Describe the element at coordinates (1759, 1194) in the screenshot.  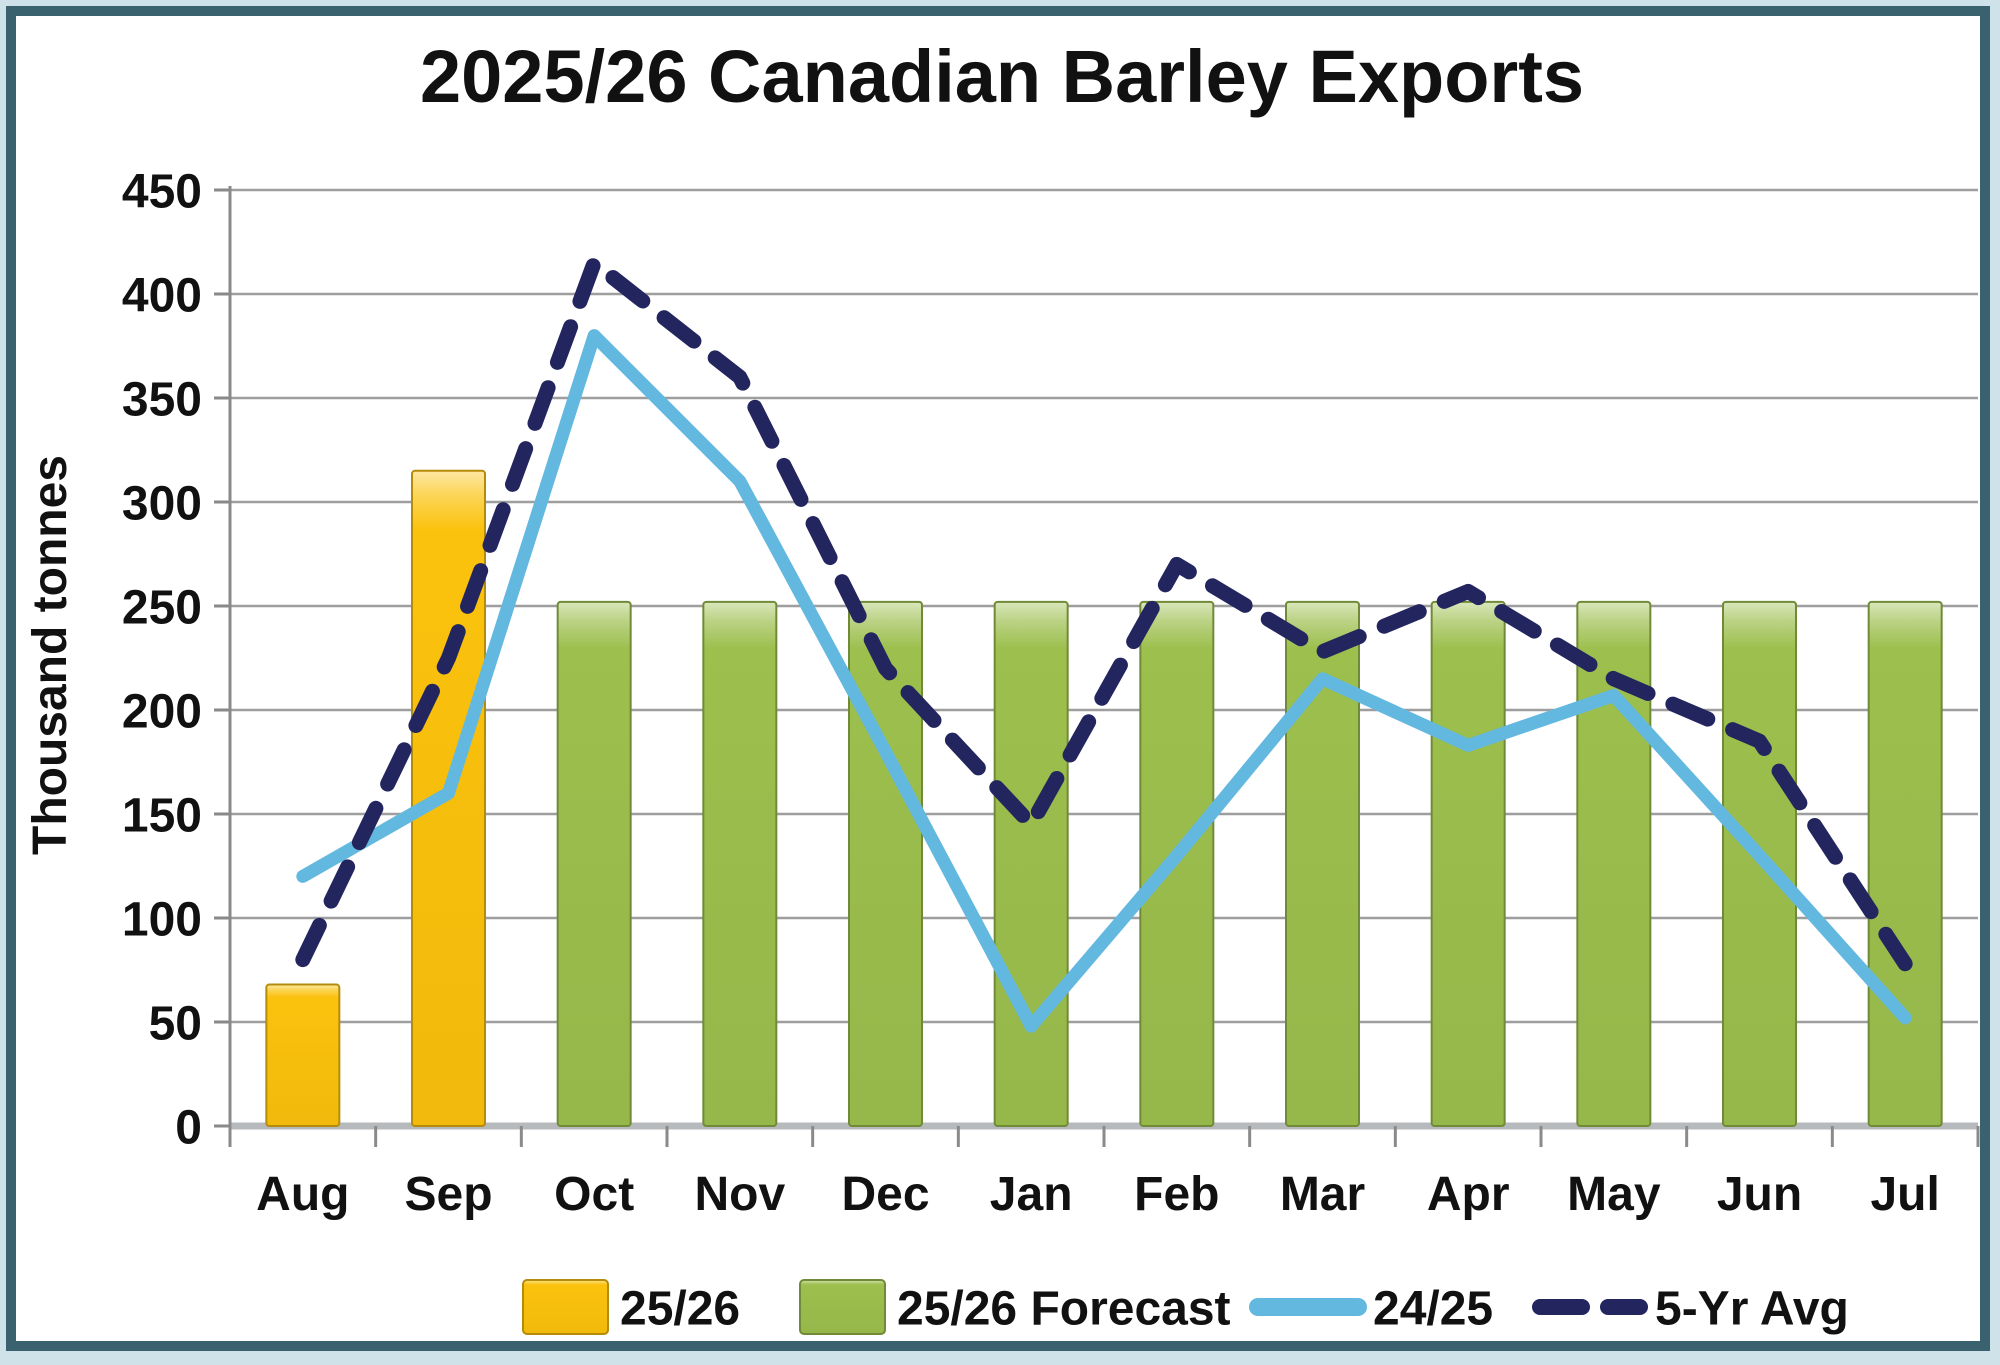
I see `x-tick-label: Jun` at that location.